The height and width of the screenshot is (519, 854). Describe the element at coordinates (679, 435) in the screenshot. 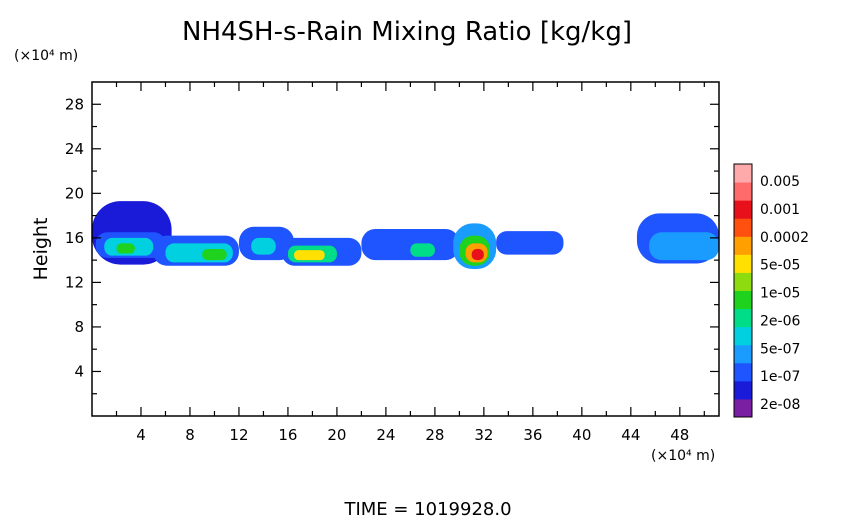

I see `x-tick-label: 48` at that location.